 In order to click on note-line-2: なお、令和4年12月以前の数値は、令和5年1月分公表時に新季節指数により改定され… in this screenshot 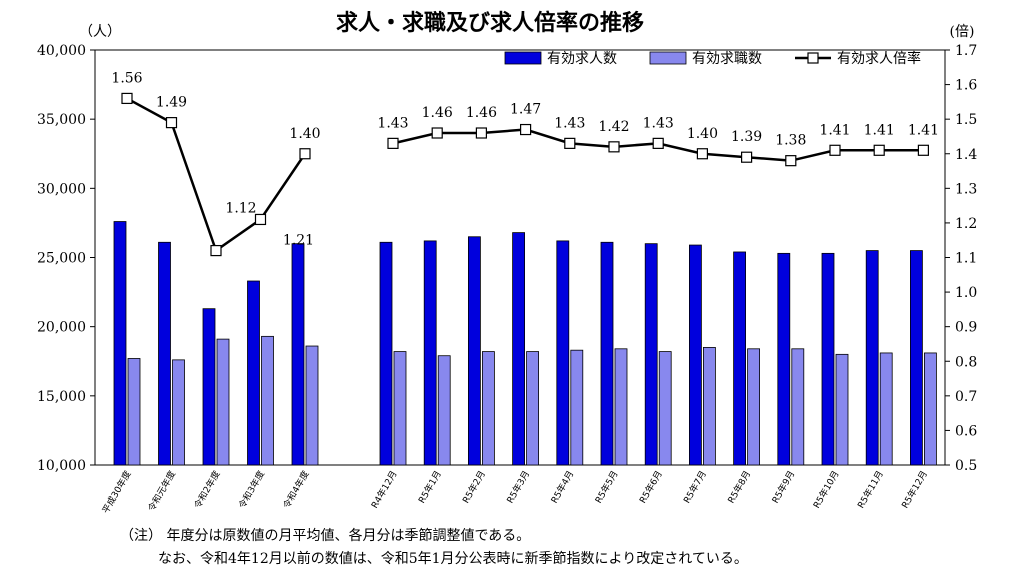, I will do `click(453, 559)`.